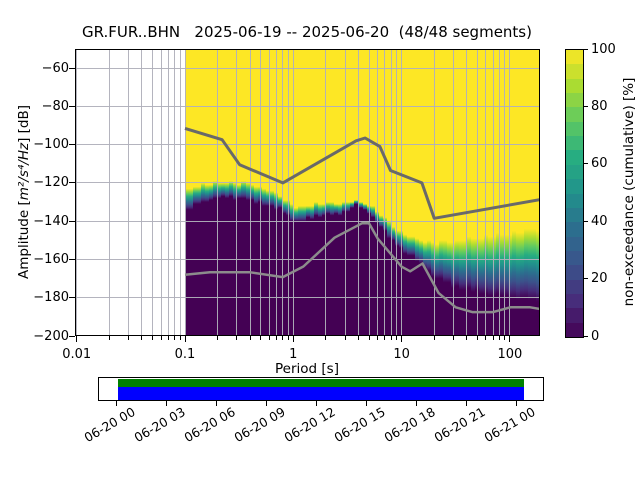 The image size is (640, 480). Describe the element at coordinates (77, 354) in the screenshot. I see `x-tick-label: 0.01` at that location.